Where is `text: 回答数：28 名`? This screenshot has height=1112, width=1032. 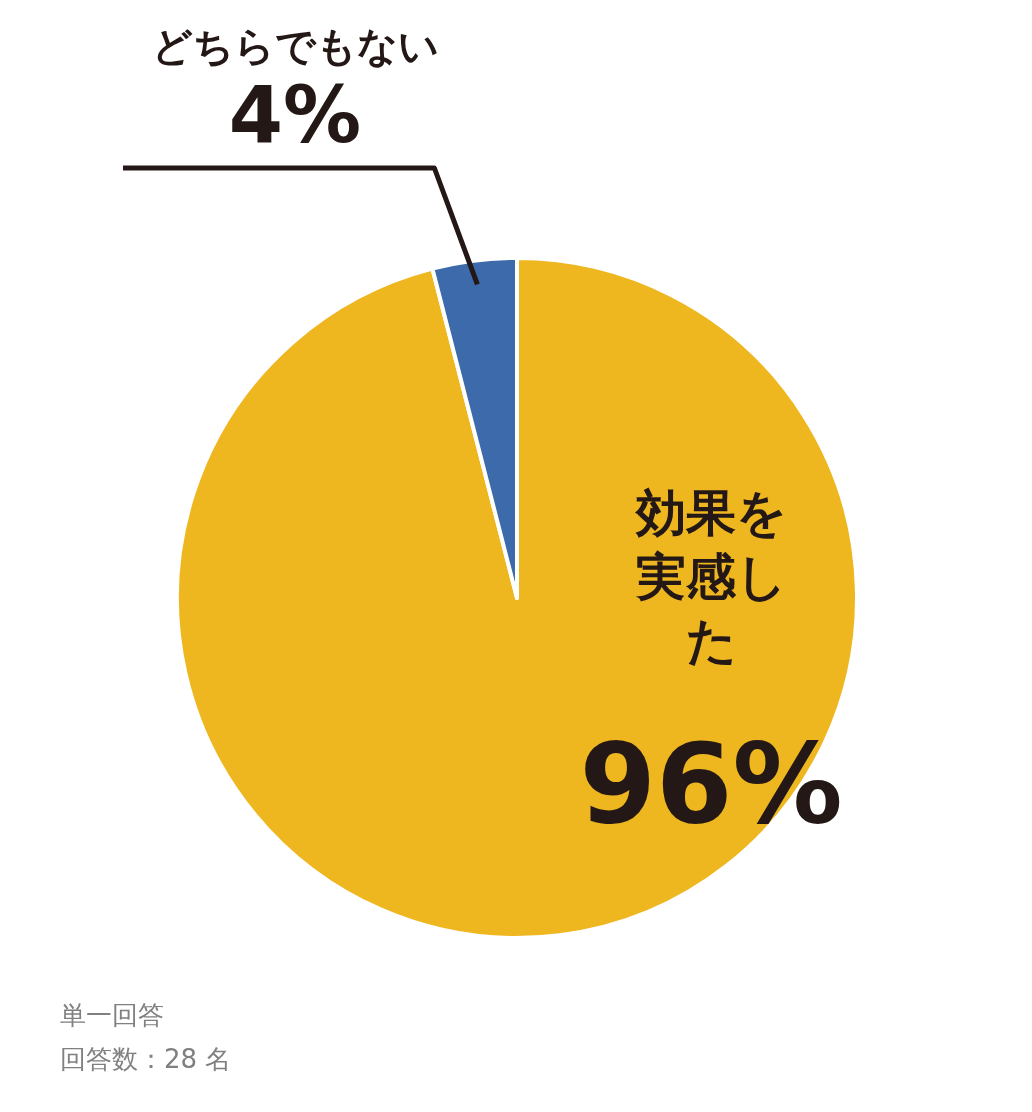
text: 回答数：28 名 is located at coordinates (146, 1059).